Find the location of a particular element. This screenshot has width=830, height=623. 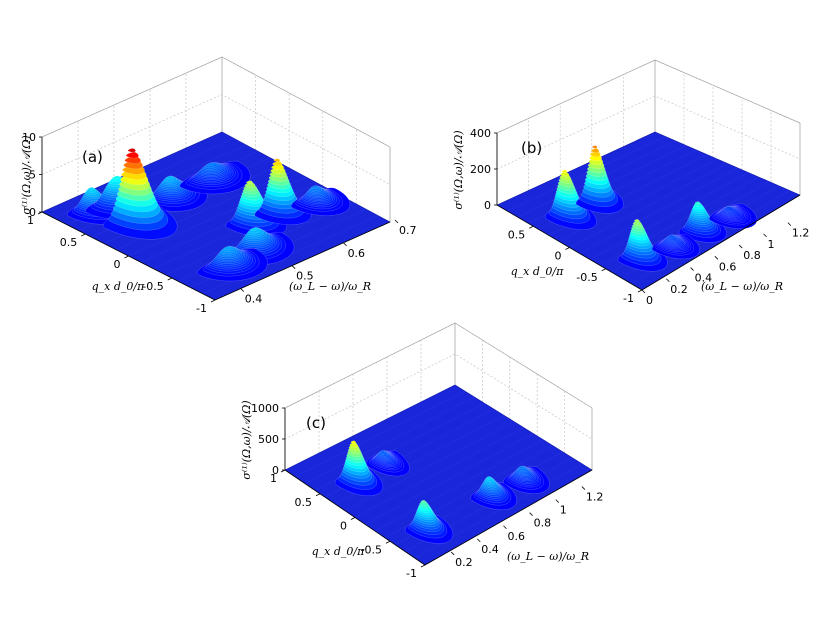

panel-label: (a) is located at coordinates (92, 157).